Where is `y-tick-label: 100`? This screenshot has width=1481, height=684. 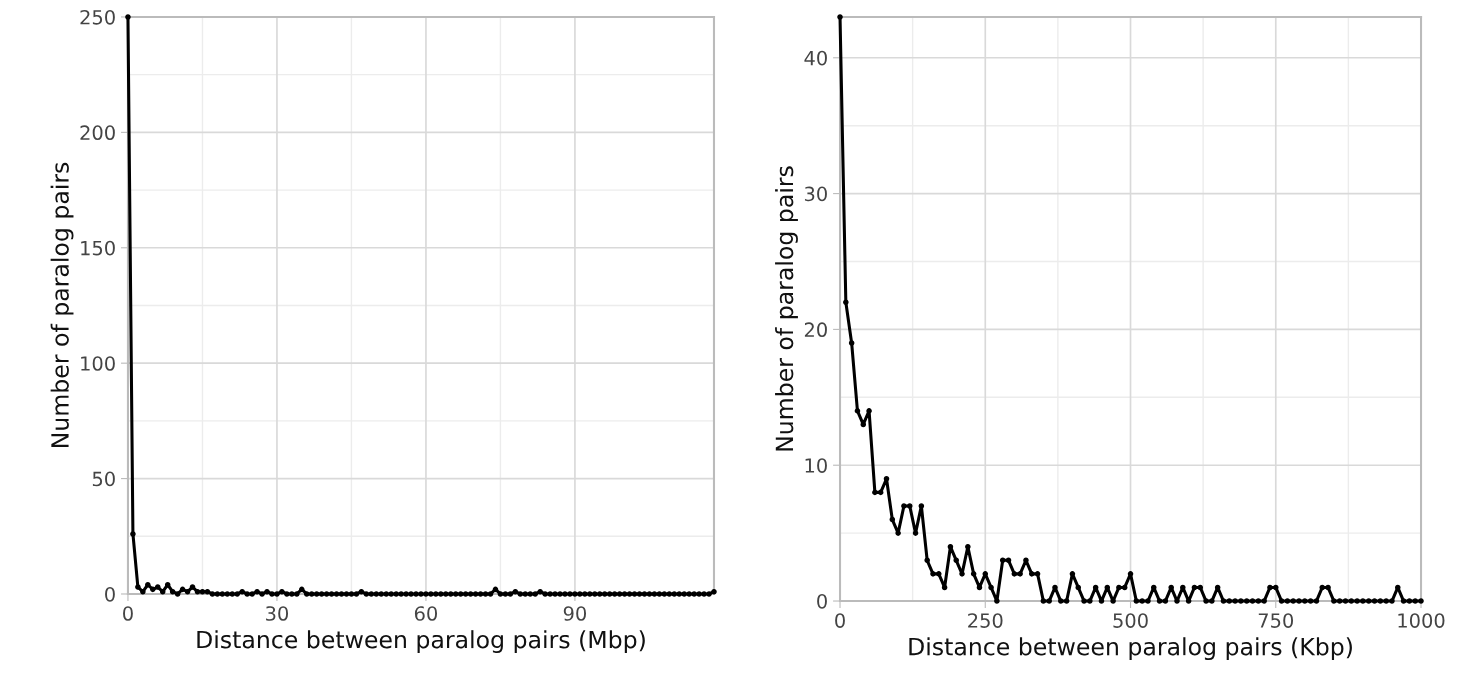
y-tick-label: 100 is located at coordinates (98, 363).